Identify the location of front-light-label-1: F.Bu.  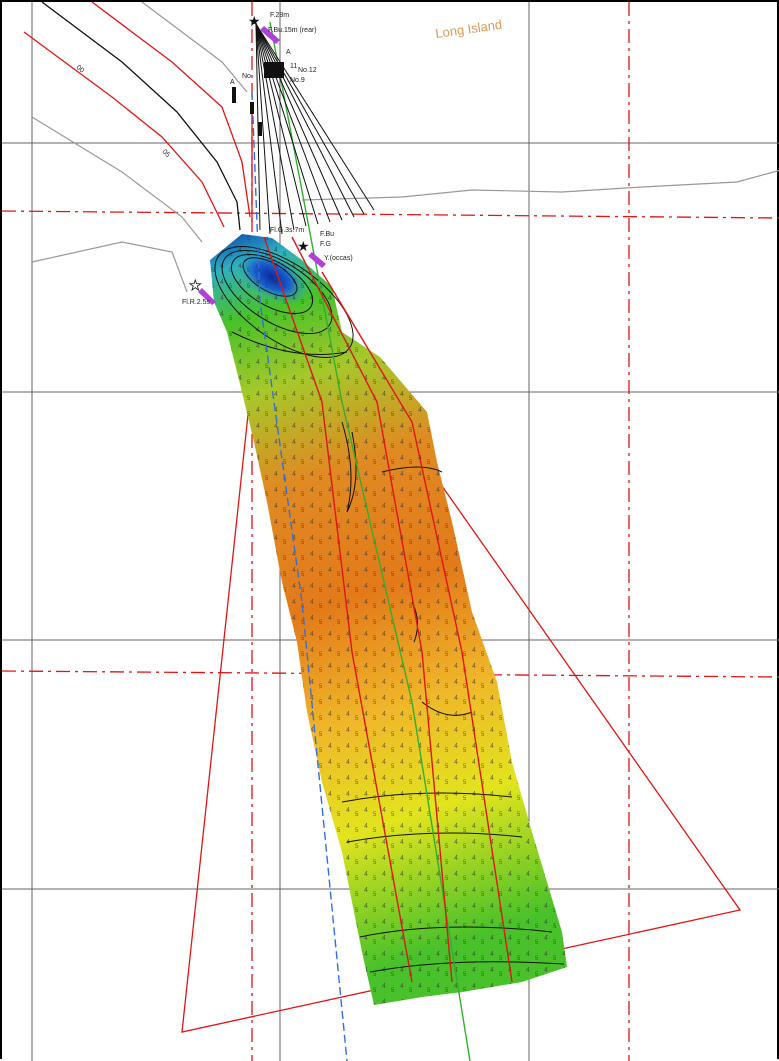
(327, 234).